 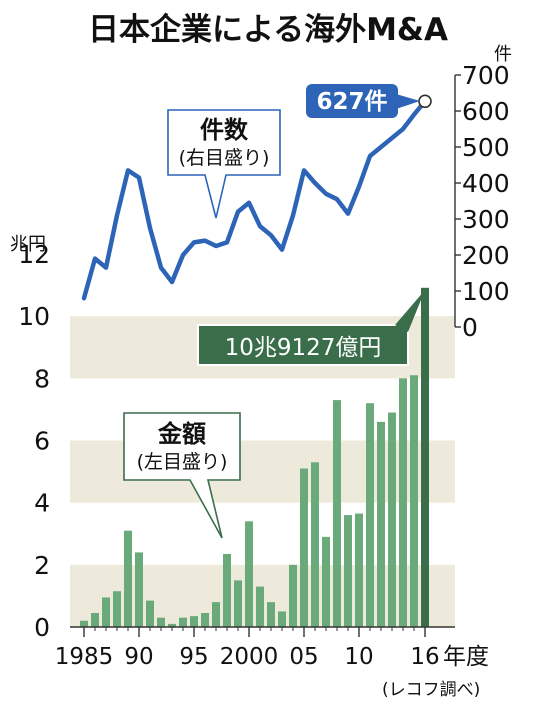 What do you see at coordinates (42, 378) in the screenshot?
I see `left-tick-label: 8` at bounding box center [42, 378].